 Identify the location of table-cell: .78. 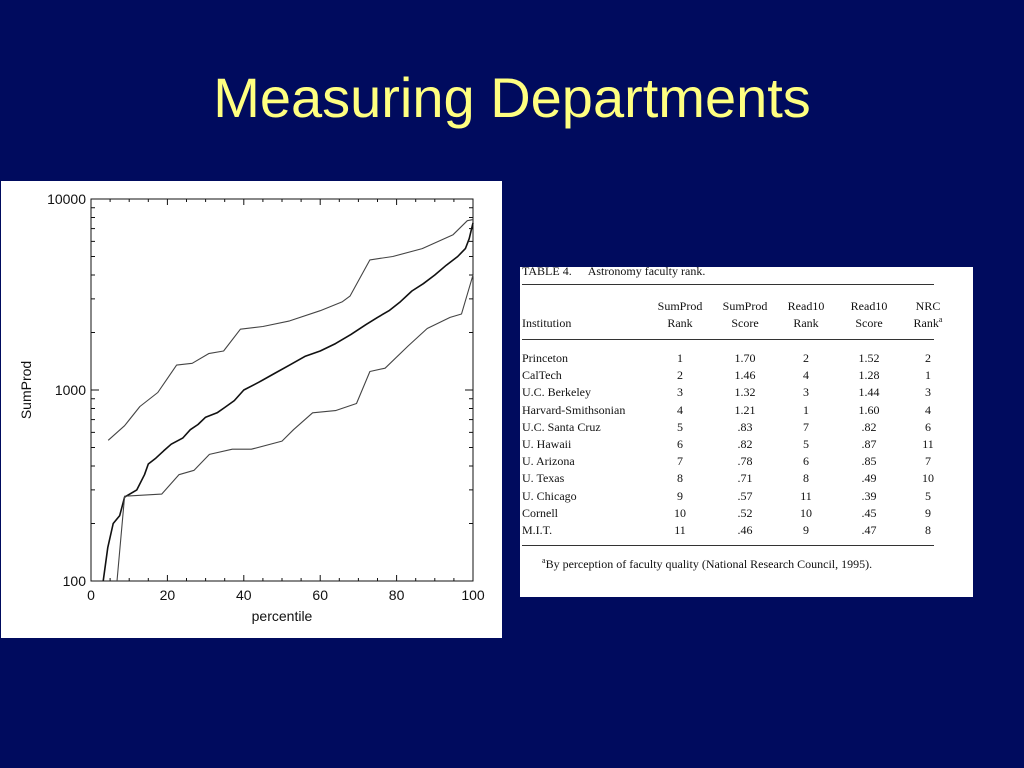
(745, 461).